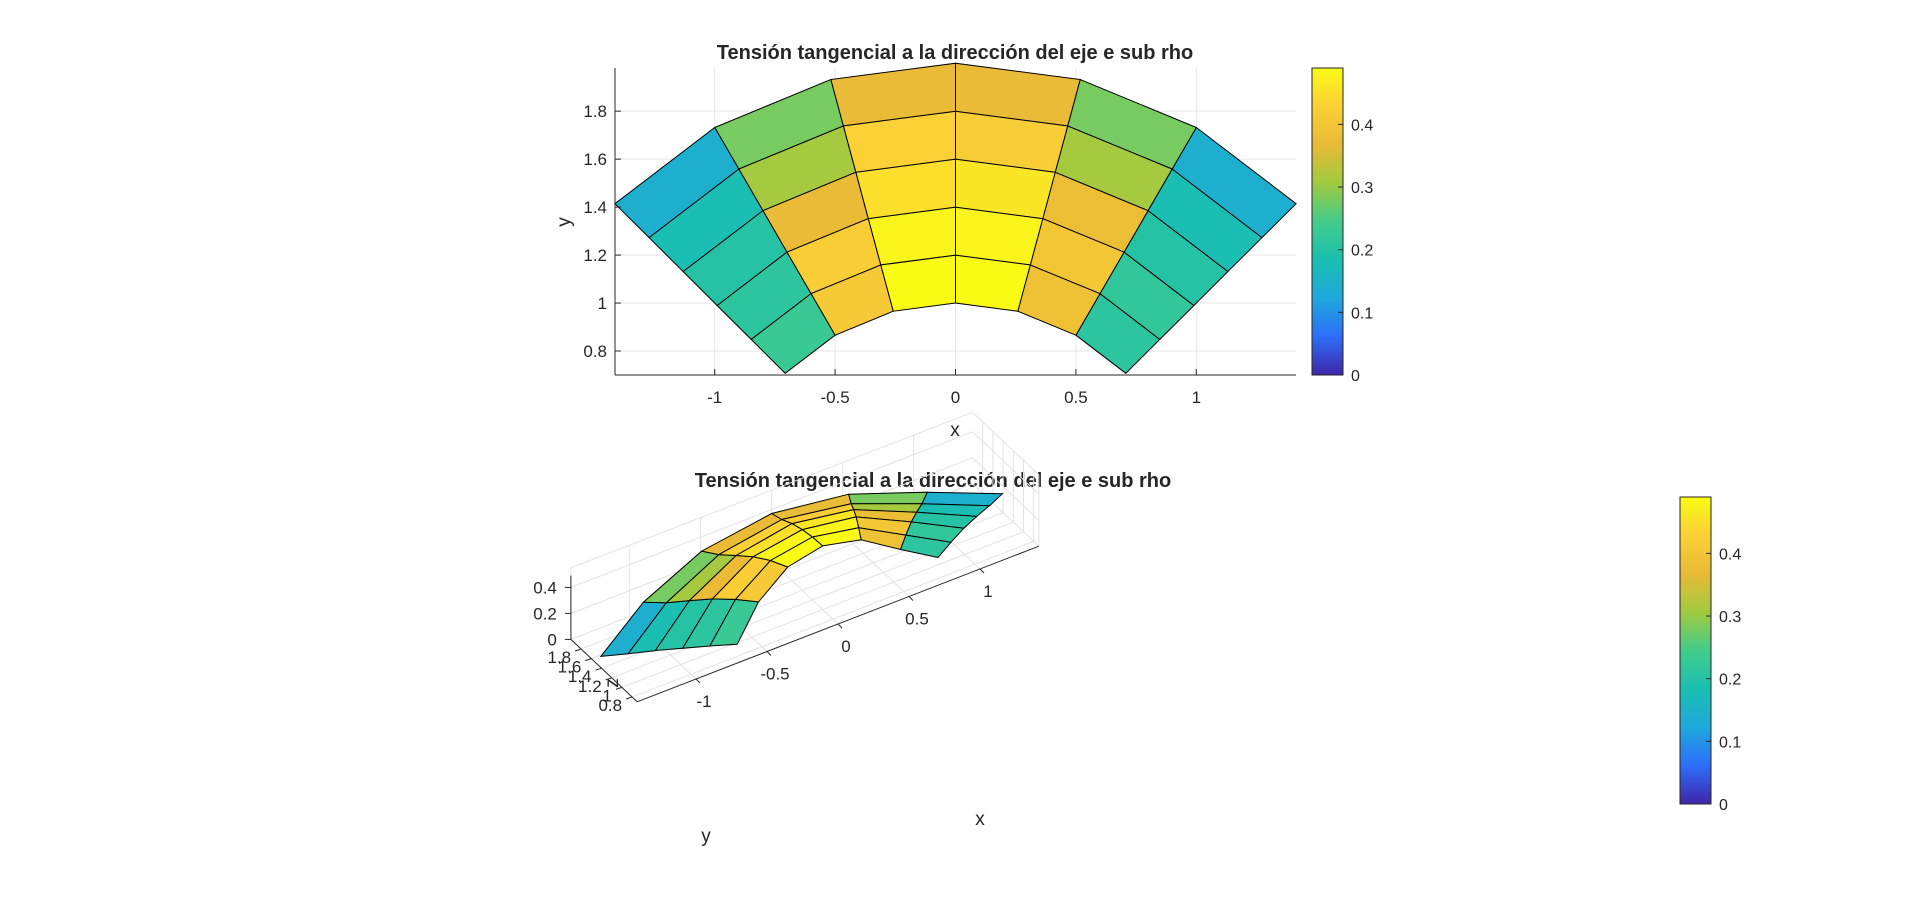  Describe the element at coordinates (762, 646) in the screenshot. I see `bottom-plot-tick-labels: -1-0.500.510.811.21.41.61.800.20.4` at that location.